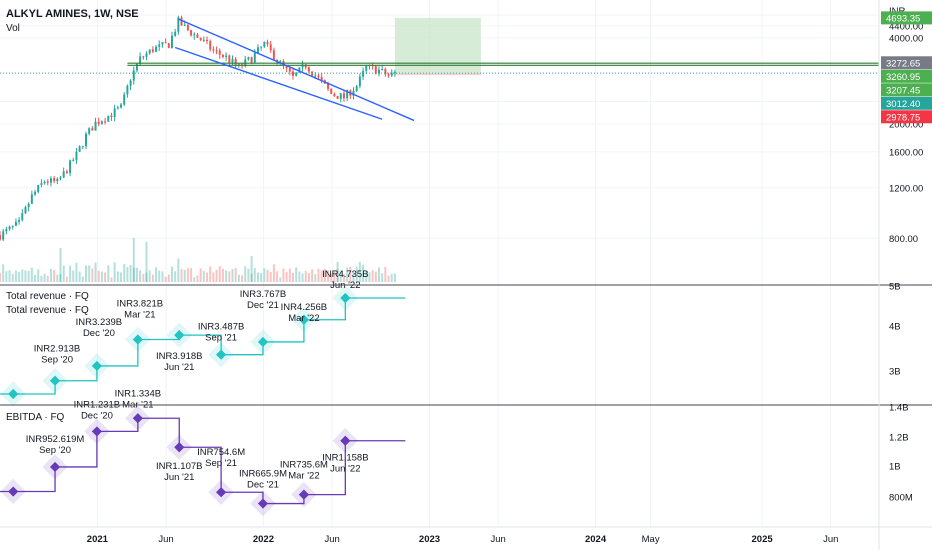  I want to click on volume-indicator-label: Vol, so click(13, 28).